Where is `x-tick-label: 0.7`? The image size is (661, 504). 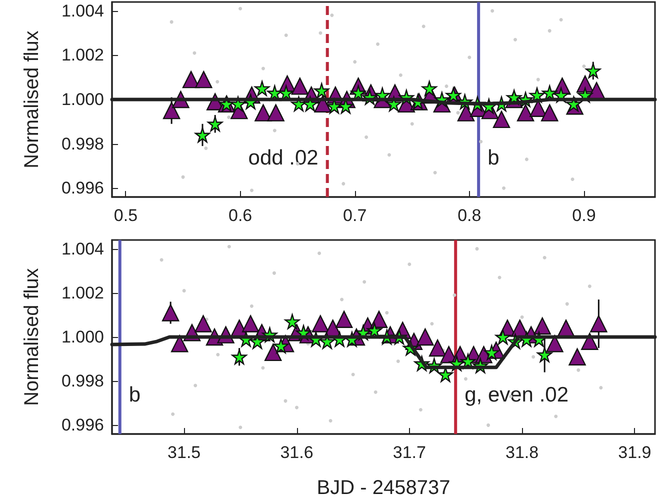 x-tick-label: 0.7 is located at coordinates (355, 215).